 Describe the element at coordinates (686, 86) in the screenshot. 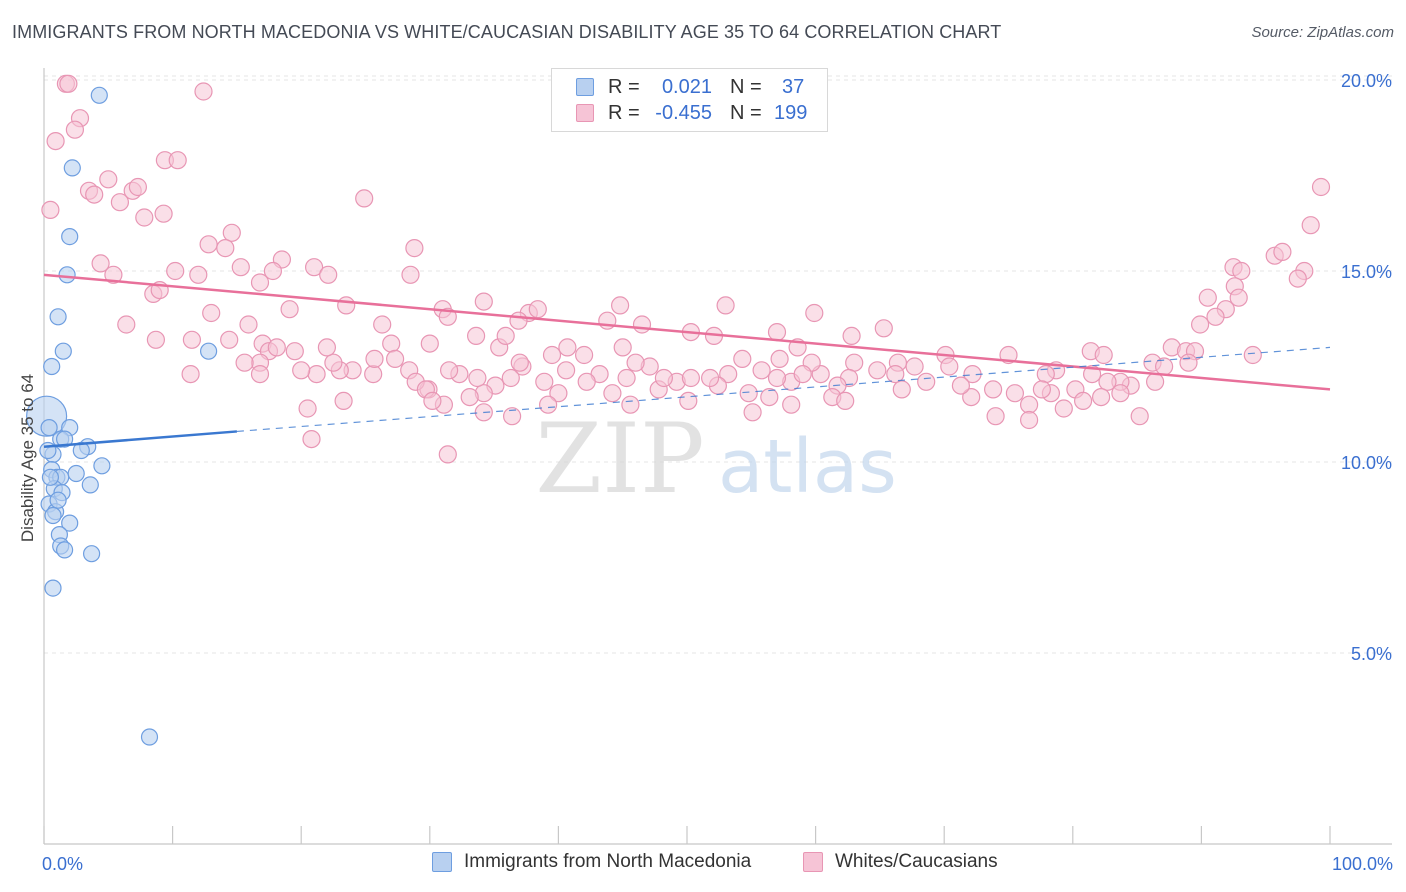

I see `legend-r-value: 0.021` at that location.